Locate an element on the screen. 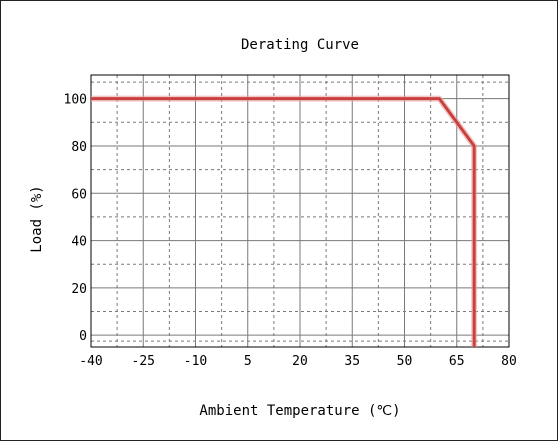 Image resolution: width=558 pixels, height=441 pixels. chart-title: Derating Curve is located at coordinates (300, 45).